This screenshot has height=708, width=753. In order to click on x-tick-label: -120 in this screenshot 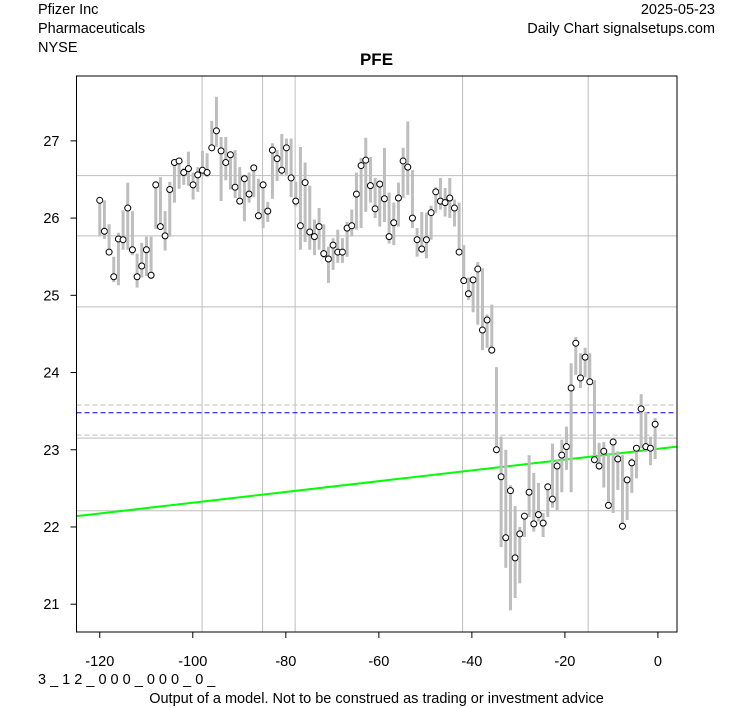, I will do `click(99, 662)`.